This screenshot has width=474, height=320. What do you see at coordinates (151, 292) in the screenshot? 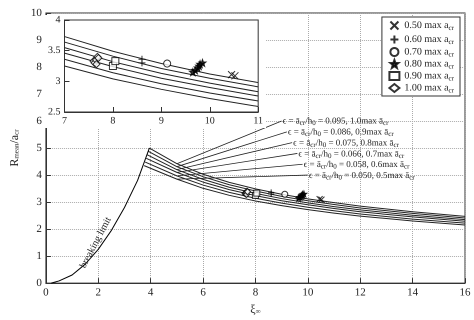
I see `x-tick-label: 4` at bounding box center [151, 292].